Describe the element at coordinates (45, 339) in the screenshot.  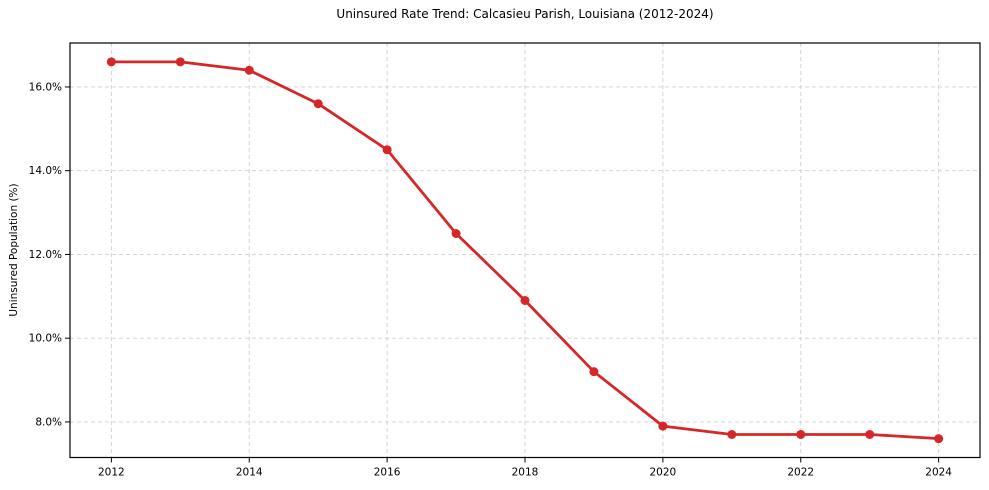
I see `y-tick-label: 10.0%` at that location.